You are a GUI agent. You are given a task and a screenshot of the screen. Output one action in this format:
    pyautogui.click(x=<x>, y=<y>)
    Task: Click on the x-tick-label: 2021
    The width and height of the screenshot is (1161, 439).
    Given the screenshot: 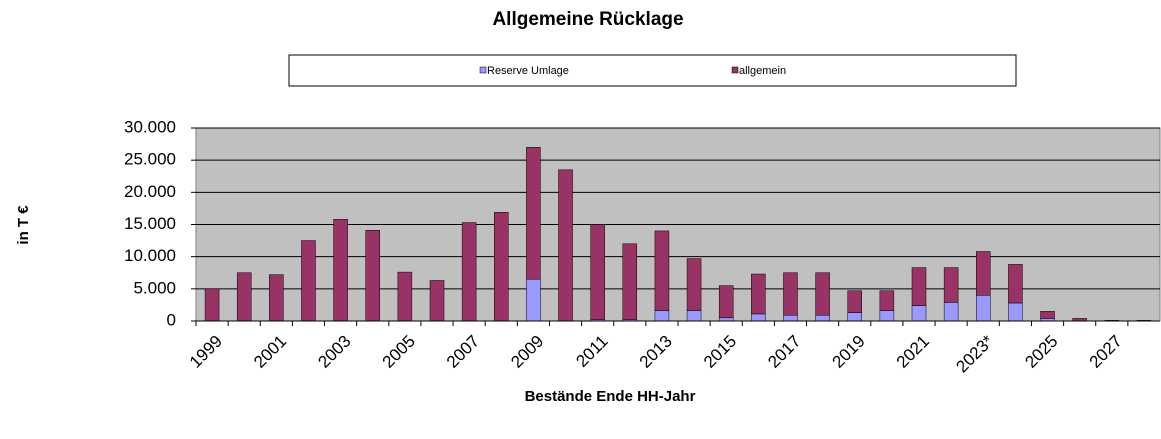 What is the action you would take?
    pyautogui.click(x=913, y=352)
    